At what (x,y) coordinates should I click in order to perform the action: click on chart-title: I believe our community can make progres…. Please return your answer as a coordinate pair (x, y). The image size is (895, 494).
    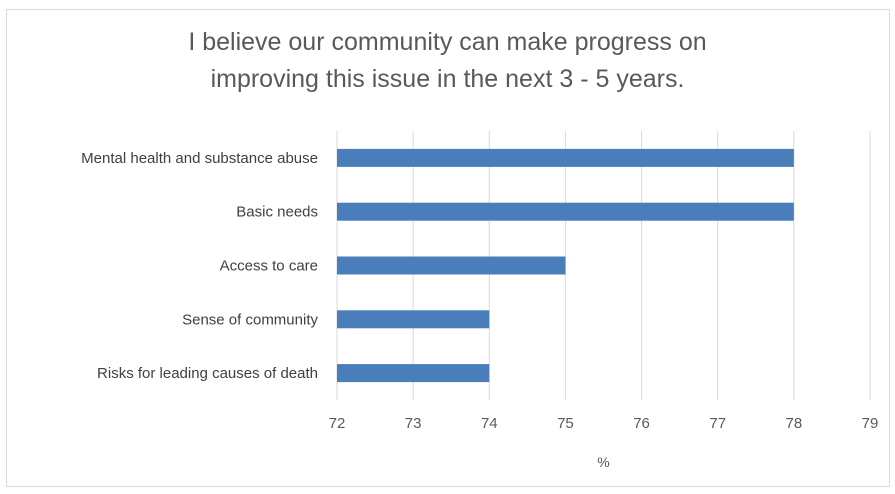
    Looking at the image, I should click on (447, 61).